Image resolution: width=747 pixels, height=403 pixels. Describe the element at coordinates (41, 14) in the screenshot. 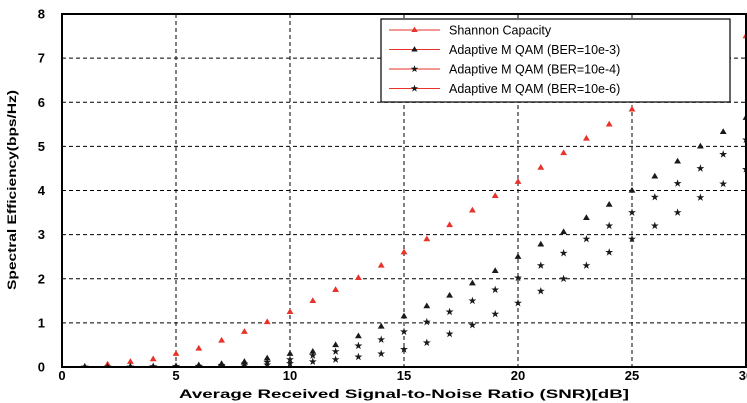

I see `y-tick-label: 8` at that location.